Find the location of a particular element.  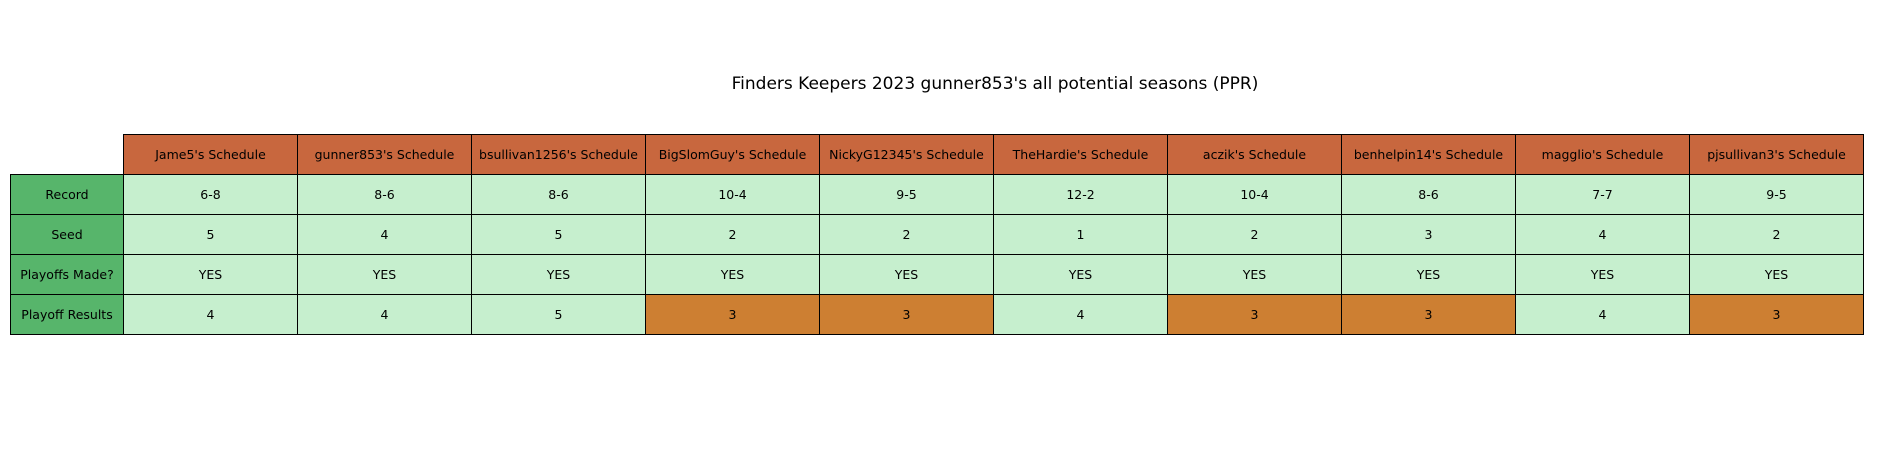

column-header: bsullivan1256's Schedule is located at coordinates (558, 154).